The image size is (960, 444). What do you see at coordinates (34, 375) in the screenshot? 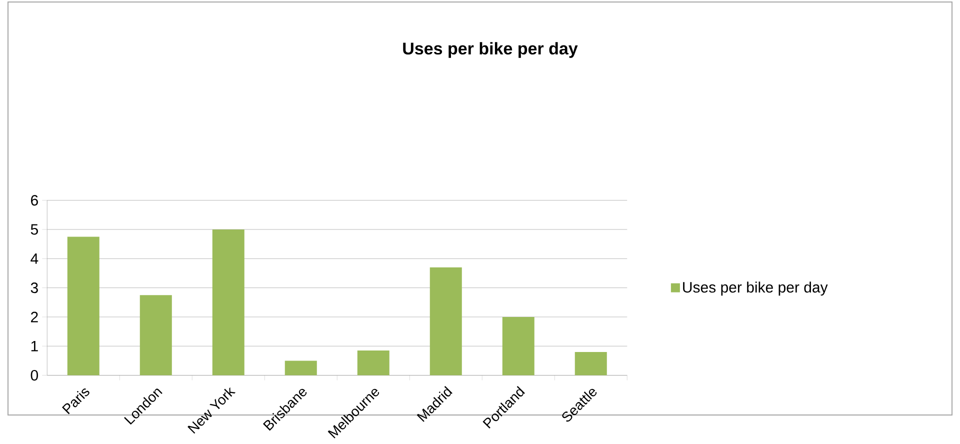
I see `y-tick-label: 0` at bounding box center [34, 375].